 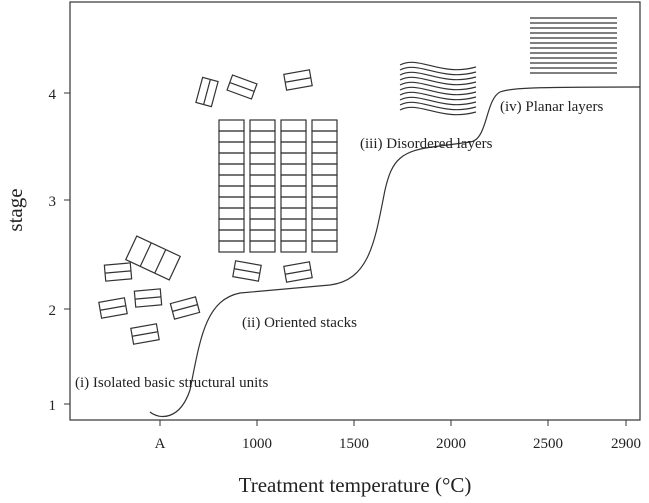 I want to click on x-tick-label: 1000, so click(x=257, y=444).